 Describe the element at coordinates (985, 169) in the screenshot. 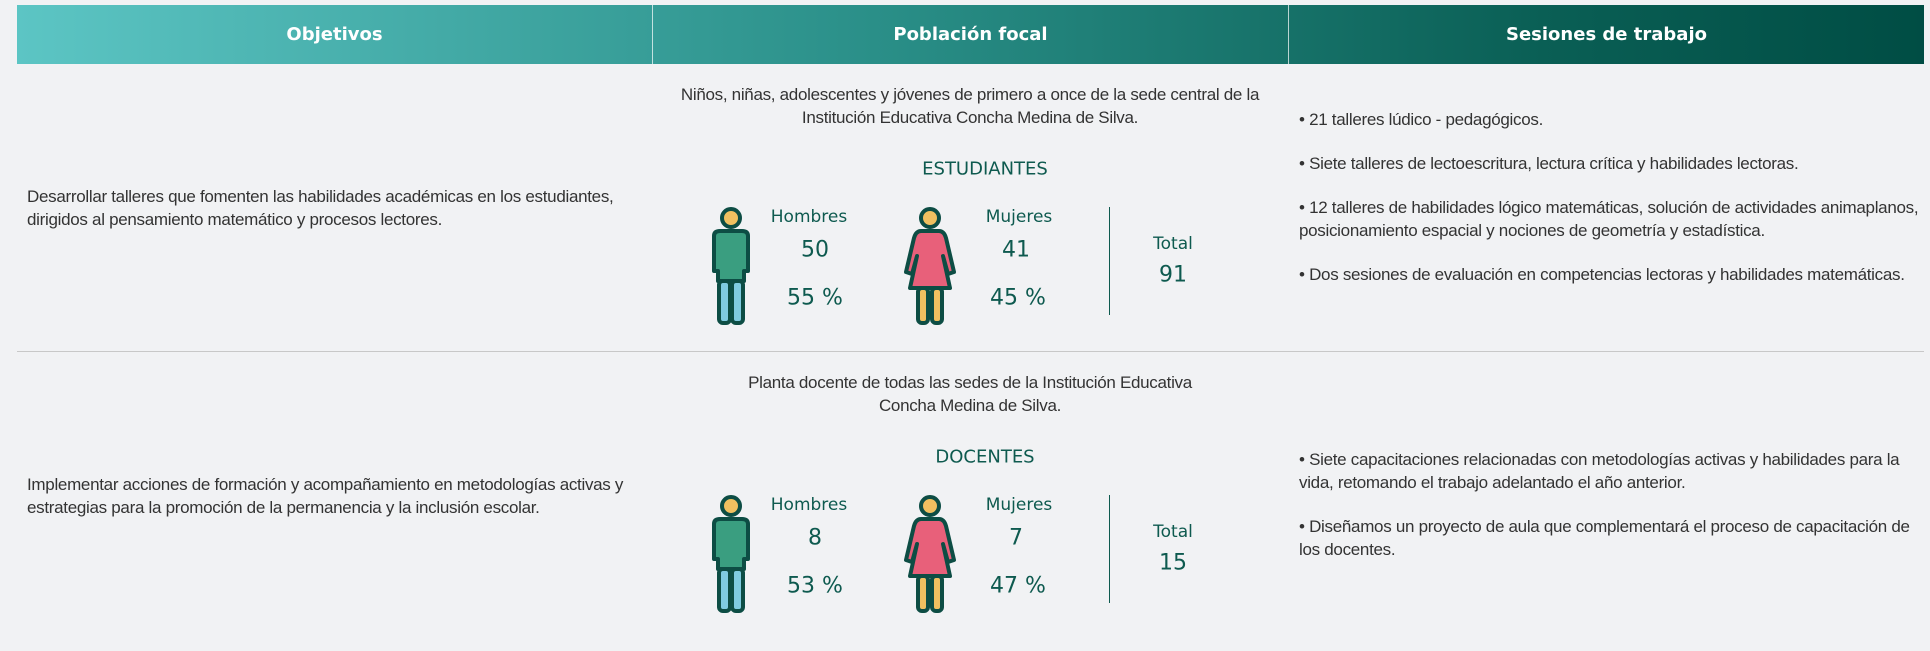

I see `group-label: ESTUDIANTES` at that location.